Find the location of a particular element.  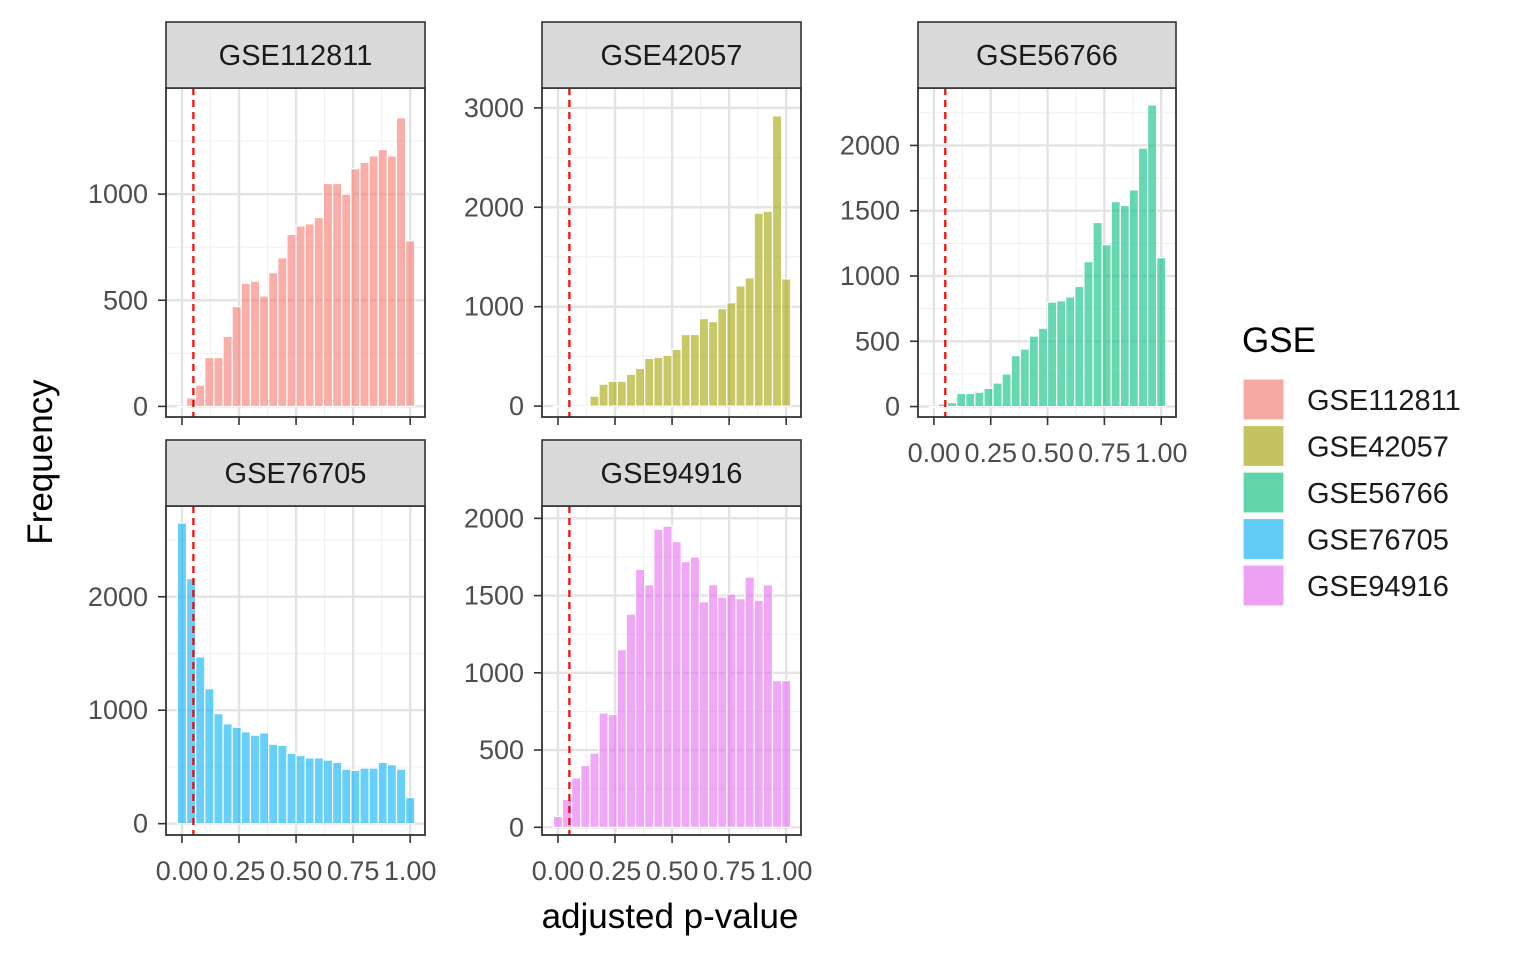

legend-label: GSE94916 is located at coordinates (1378, 587).